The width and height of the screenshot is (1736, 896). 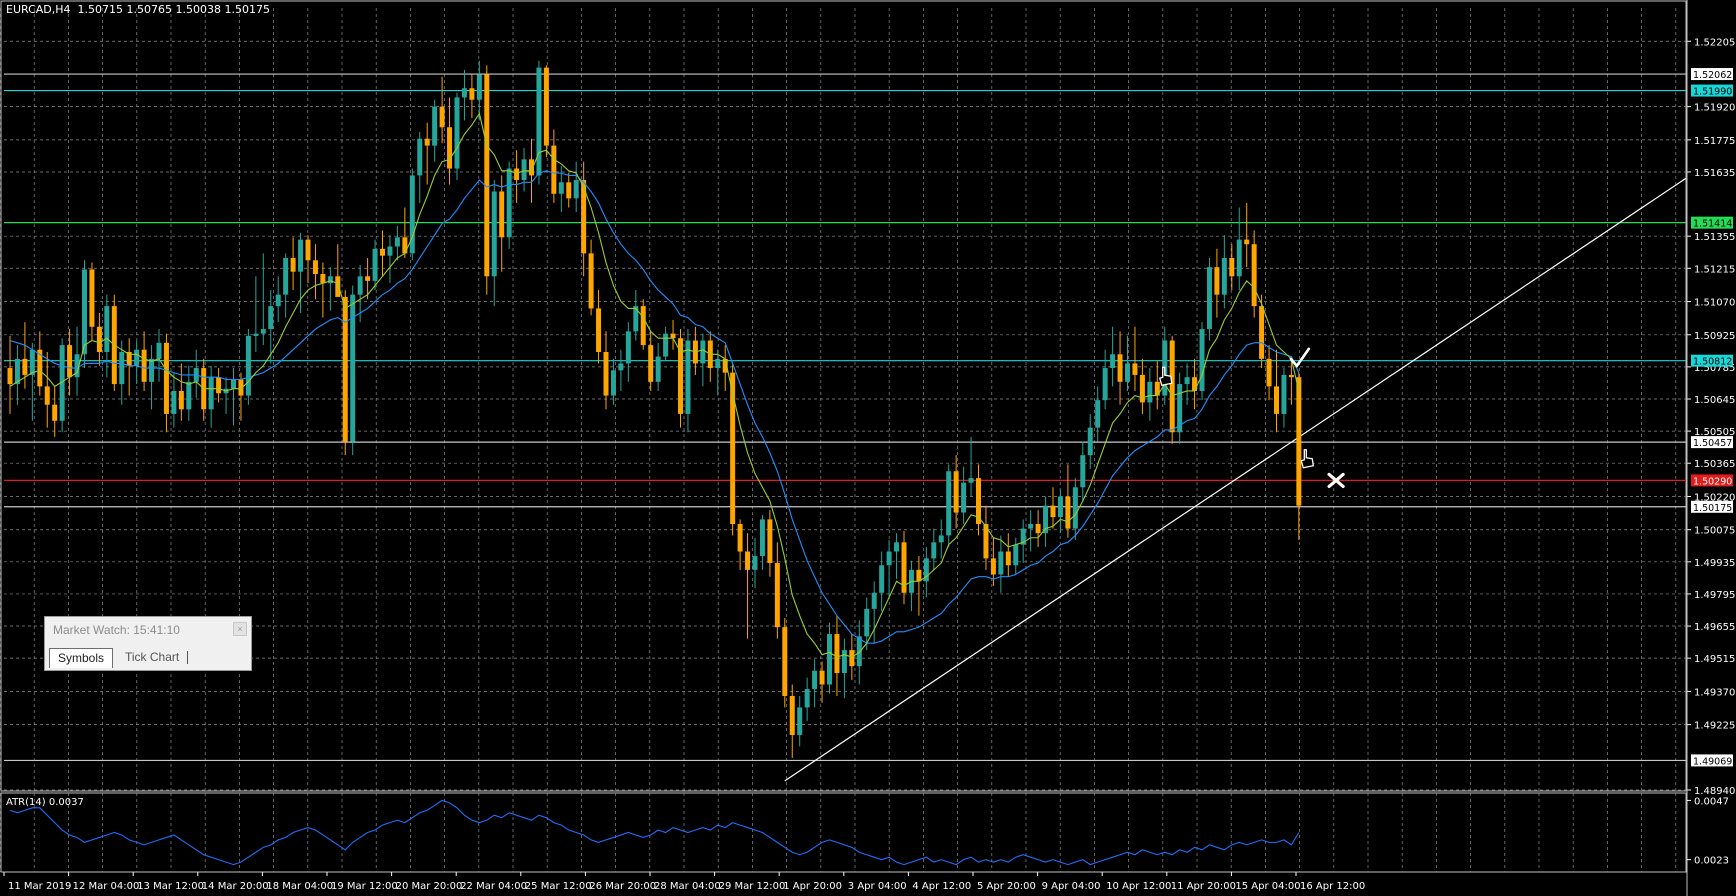 What do you see at coordinates (1714, 269) in the screenshot?
I see `price-tick-label: 1.51215` at bounding box center [1714, 269].